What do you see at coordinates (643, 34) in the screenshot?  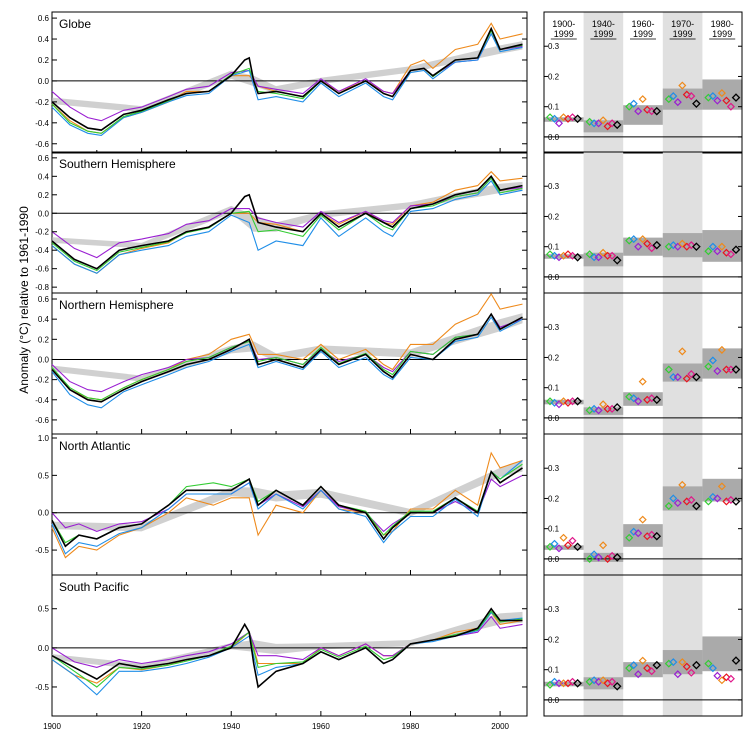 I see `period-label: 1999` at bounding box center [643, 34].